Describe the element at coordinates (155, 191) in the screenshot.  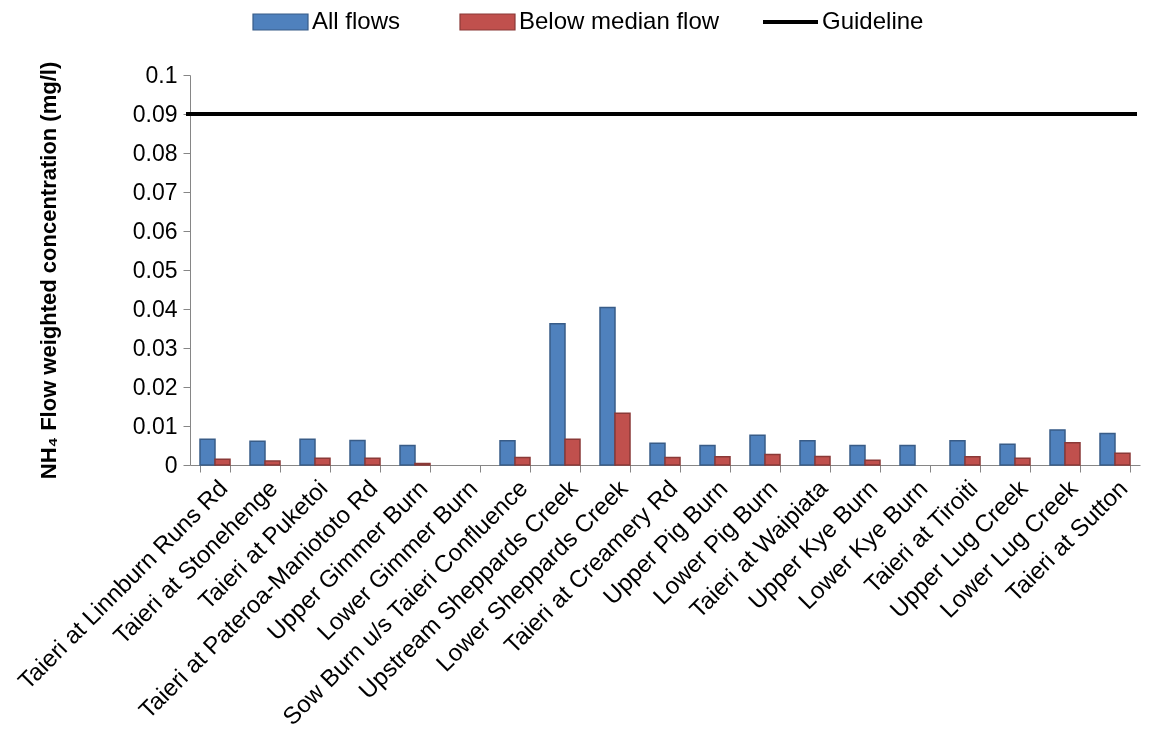
I see `y-tick-label: 0.07` at that location.